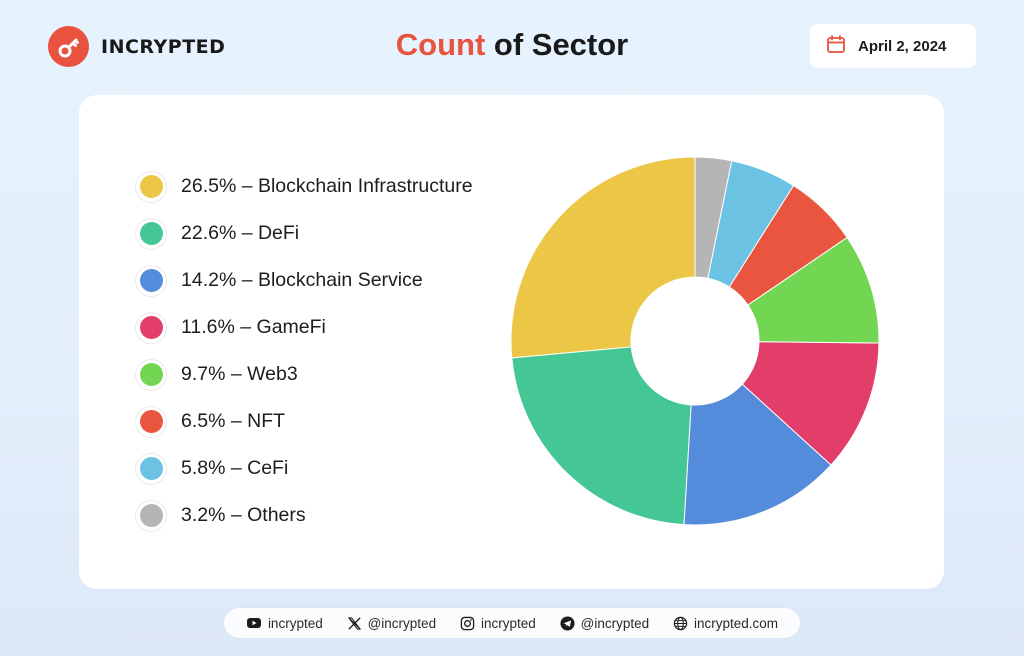 The height and width of the screenshot is (656, 1024). Describe the element at coordinates (233, 421) in the screenshot. I see `legend-label: 6.5% – NFT` at that location.